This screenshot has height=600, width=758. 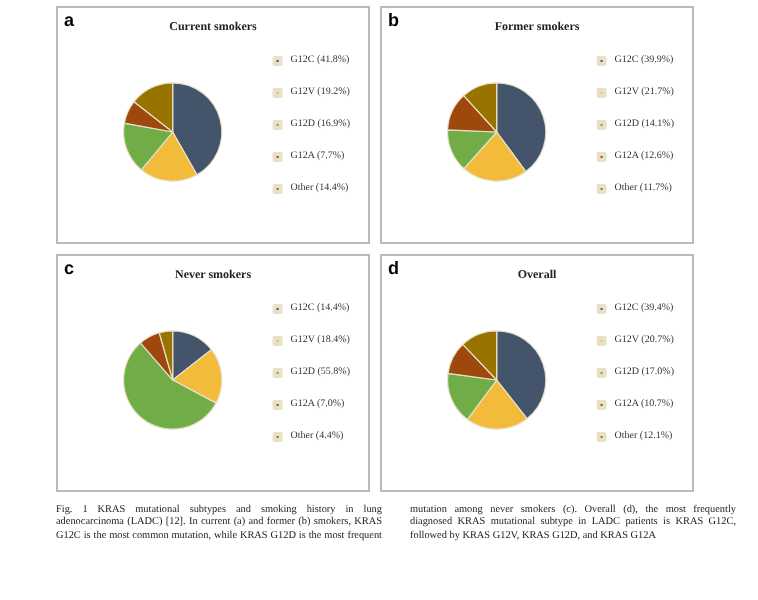 I want to click on text: d, so click(x=393, y=268).